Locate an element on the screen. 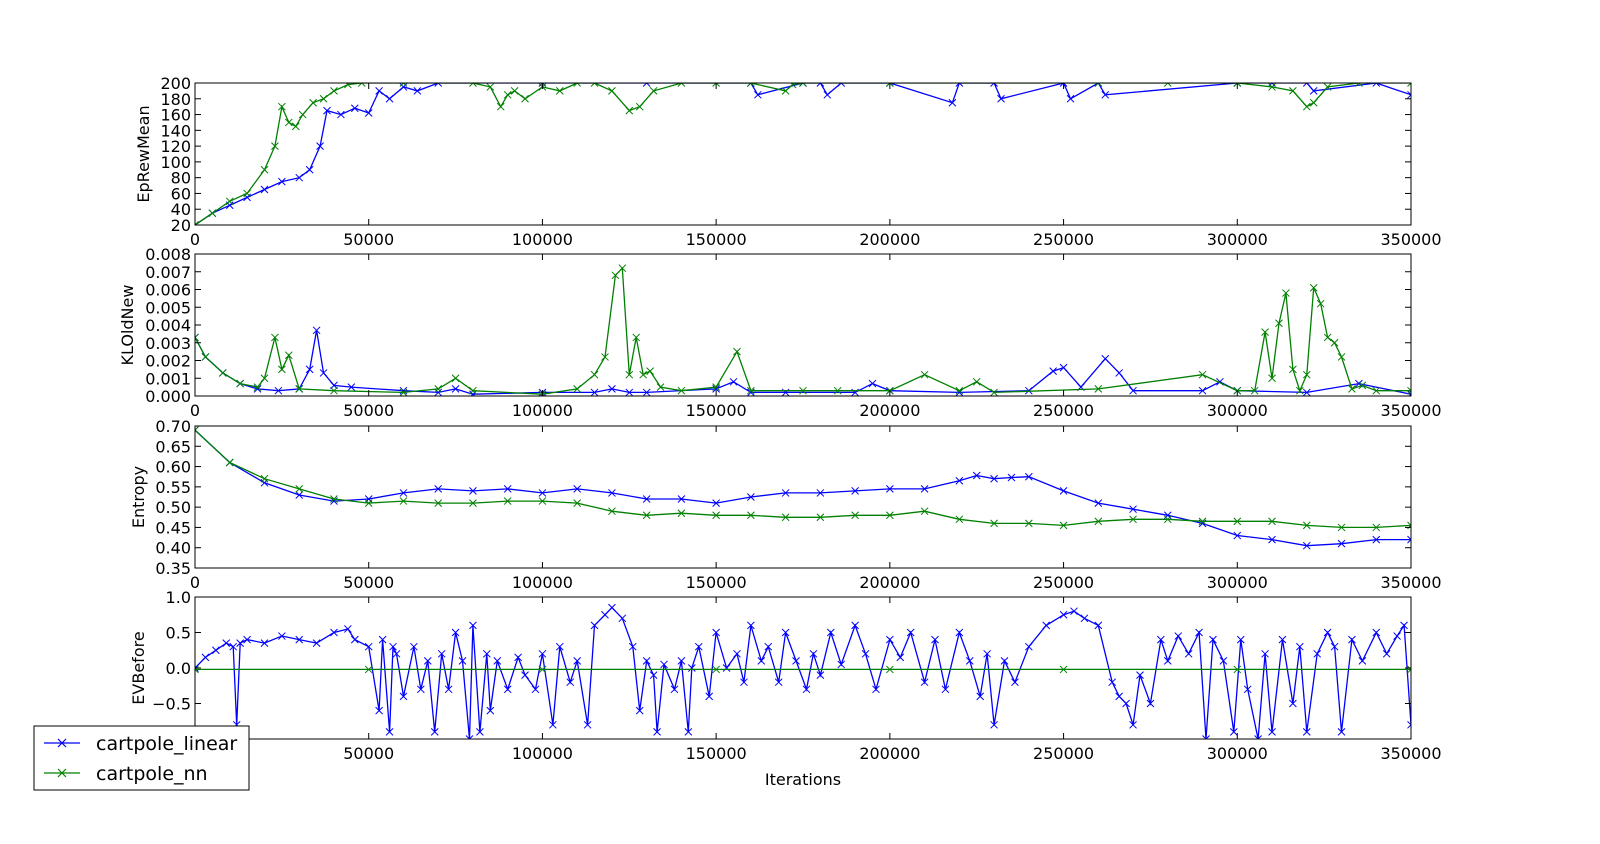 The height and width of the screenshot is (844, 1600). legend-box is located at coordinates (141, 758).